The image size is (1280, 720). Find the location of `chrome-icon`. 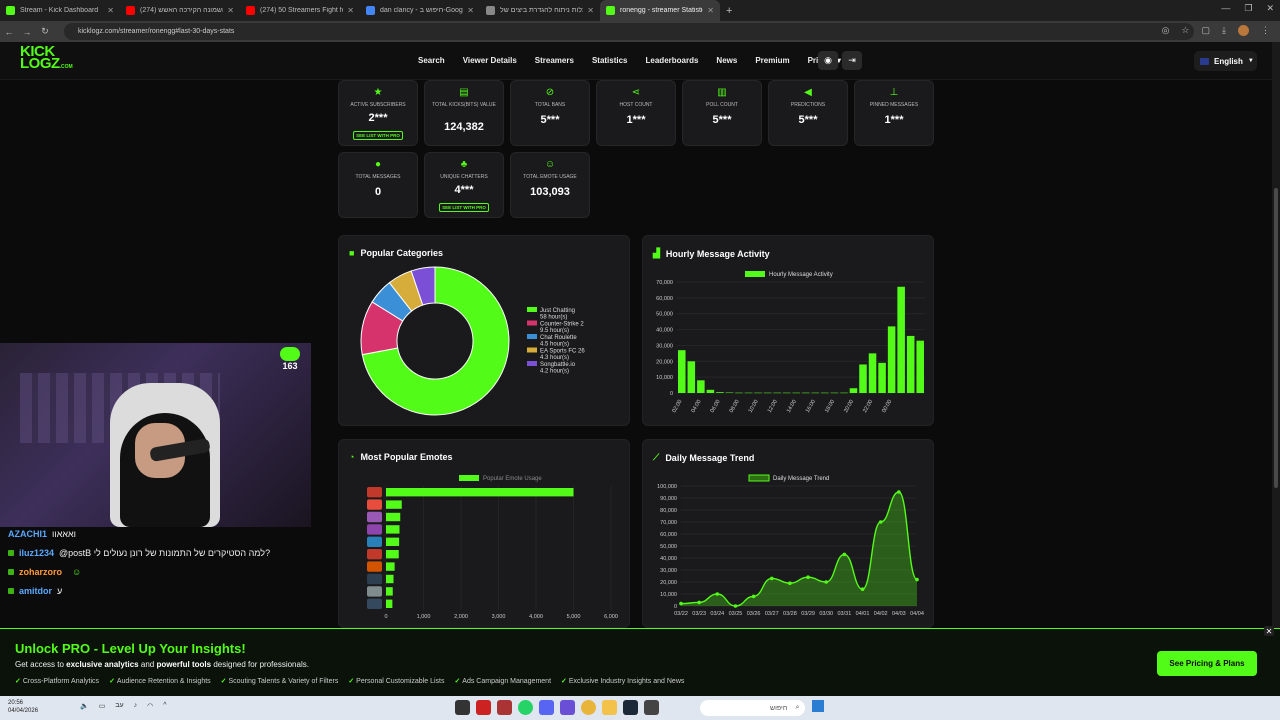

chrome-icon is located at coordinates (588, 707).